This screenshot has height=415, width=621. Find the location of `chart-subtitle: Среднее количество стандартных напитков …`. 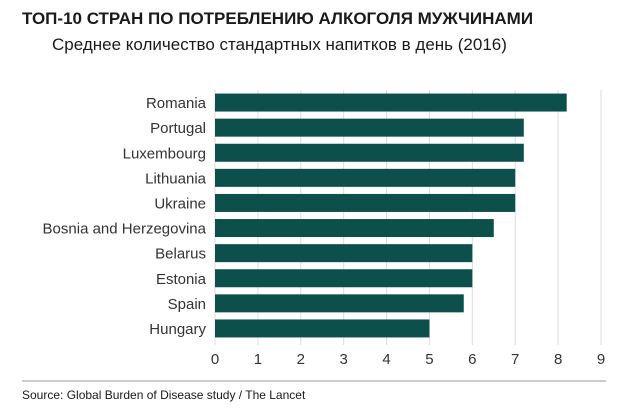

chart-subtitle: Среднее количество стандартных напитков … is located at coordinates (279, 44).